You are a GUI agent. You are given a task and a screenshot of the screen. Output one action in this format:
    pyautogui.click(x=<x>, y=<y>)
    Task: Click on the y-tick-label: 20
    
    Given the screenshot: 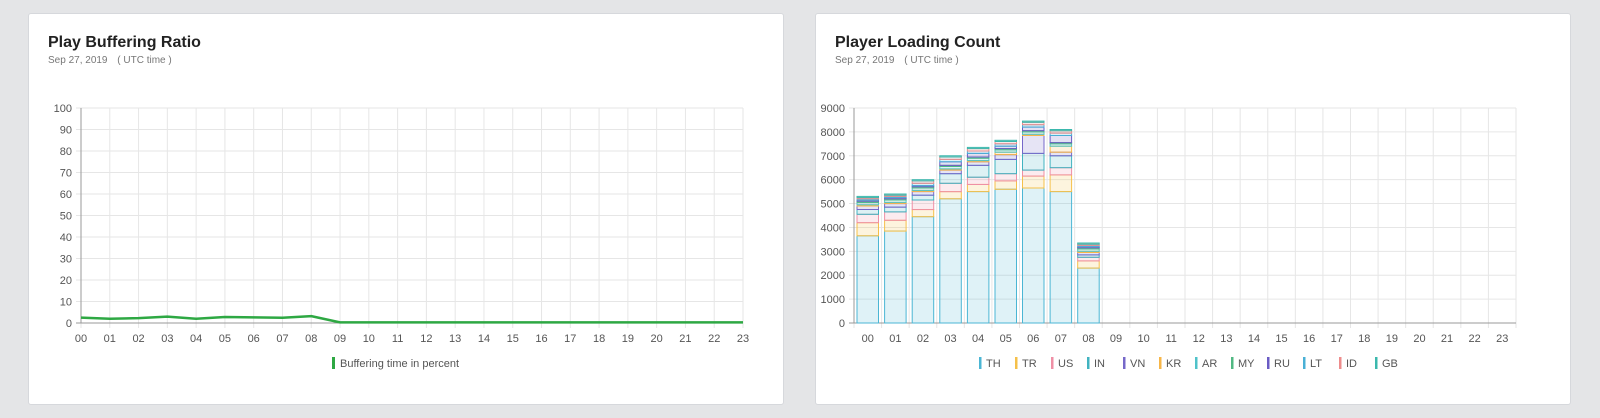 What is the action you would take?
    pyautogui.click(x=66, y=281)
    